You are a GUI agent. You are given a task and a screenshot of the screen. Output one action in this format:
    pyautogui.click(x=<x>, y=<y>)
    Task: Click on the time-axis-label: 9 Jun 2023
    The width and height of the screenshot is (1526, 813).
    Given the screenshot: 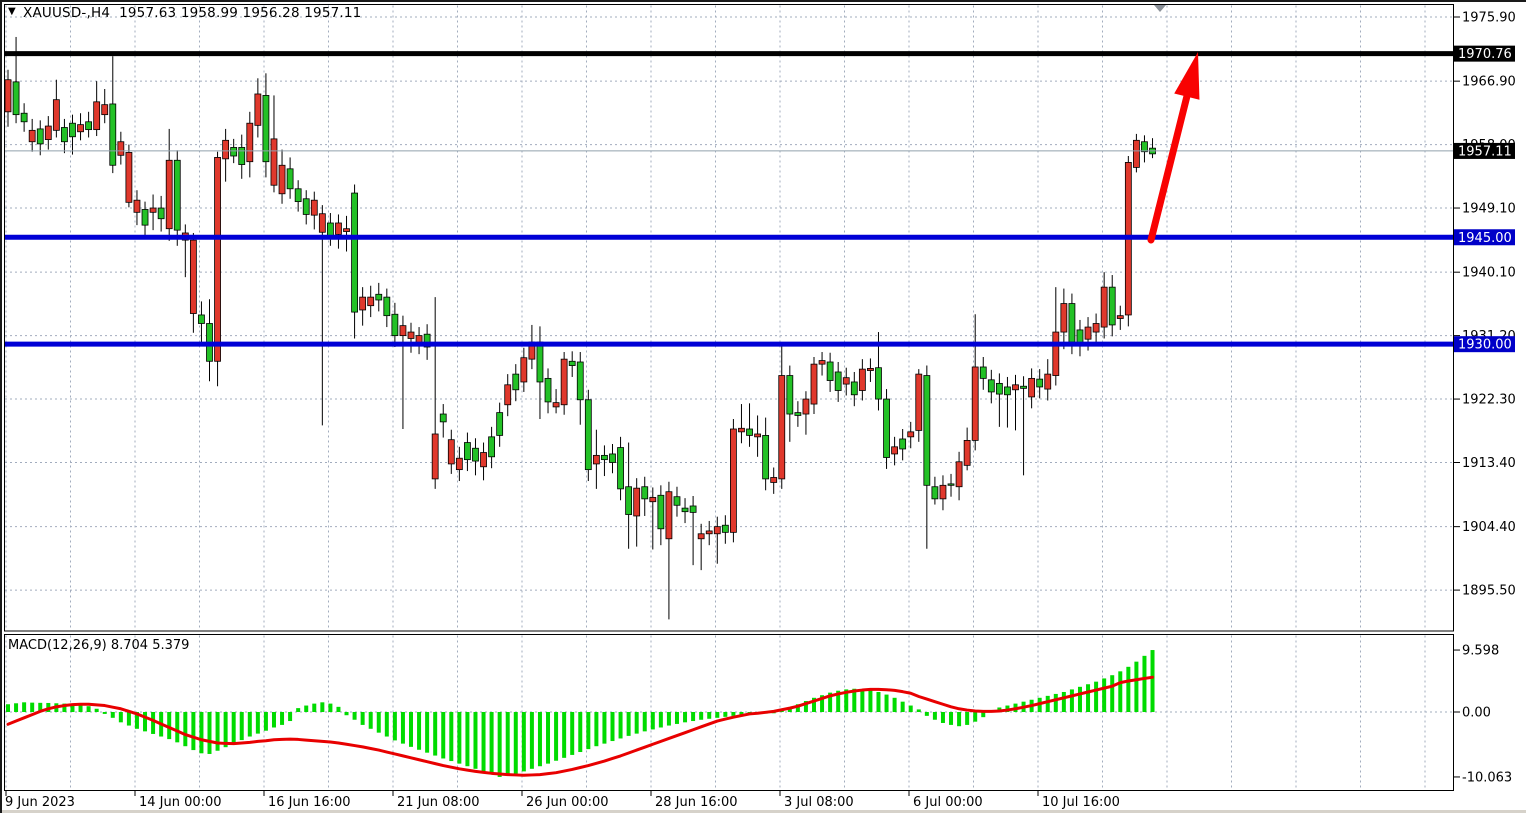 What is the action you would take?
    pyautogui.click(x=40, y=802)
    